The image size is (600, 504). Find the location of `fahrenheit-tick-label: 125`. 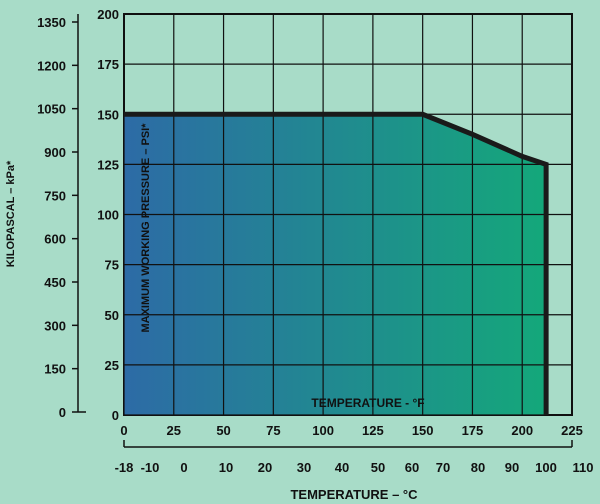

fahrenheit-tick-label: 125 is located at coordinates (373, 430).